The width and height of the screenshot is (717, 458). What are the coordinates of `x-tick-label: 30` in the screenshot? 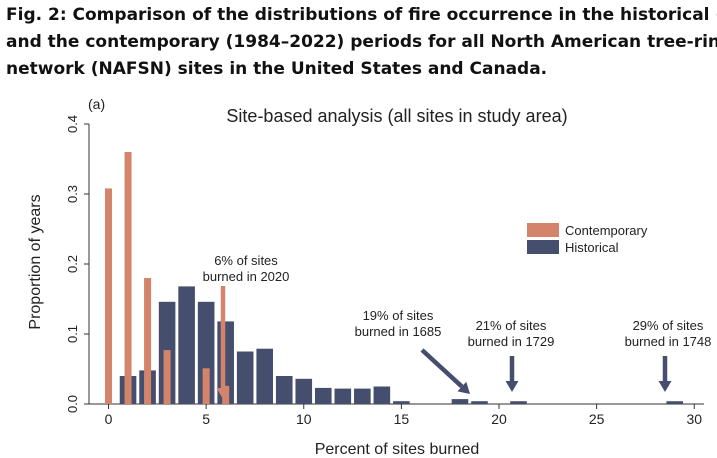 It's located at (694, 419).